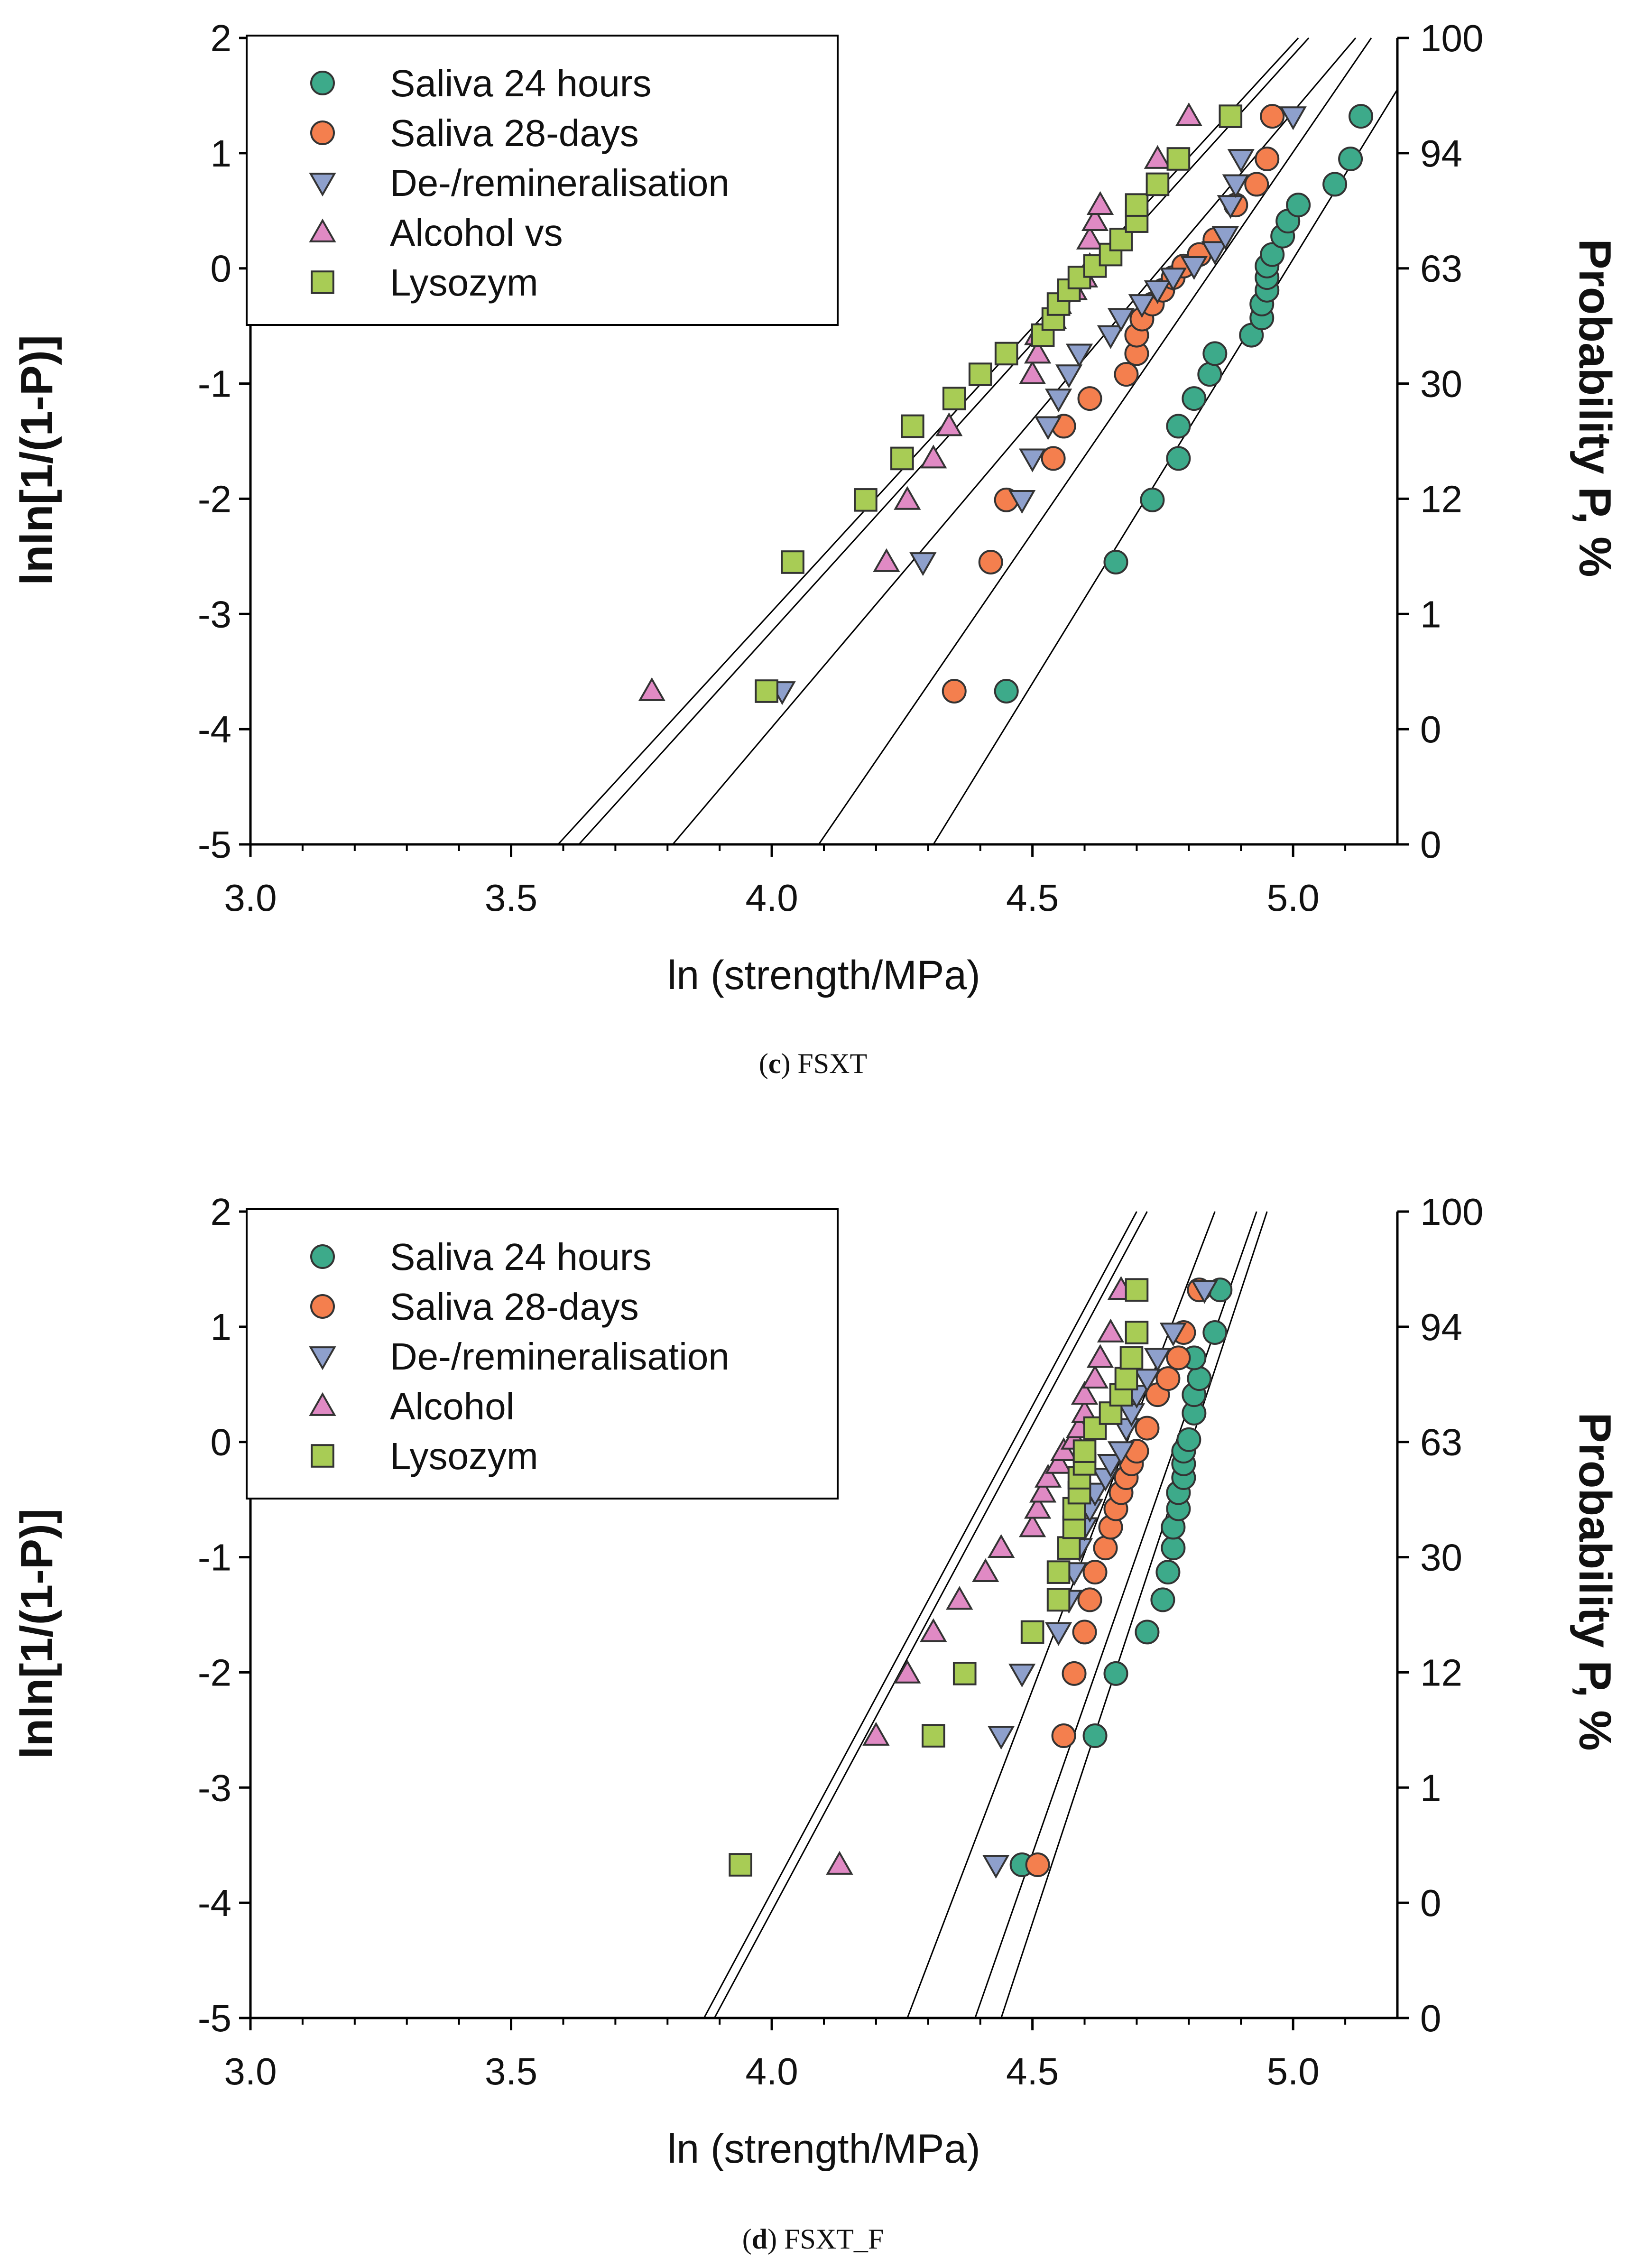  I want to click on y-tick-label: 2, so click(221, 38).